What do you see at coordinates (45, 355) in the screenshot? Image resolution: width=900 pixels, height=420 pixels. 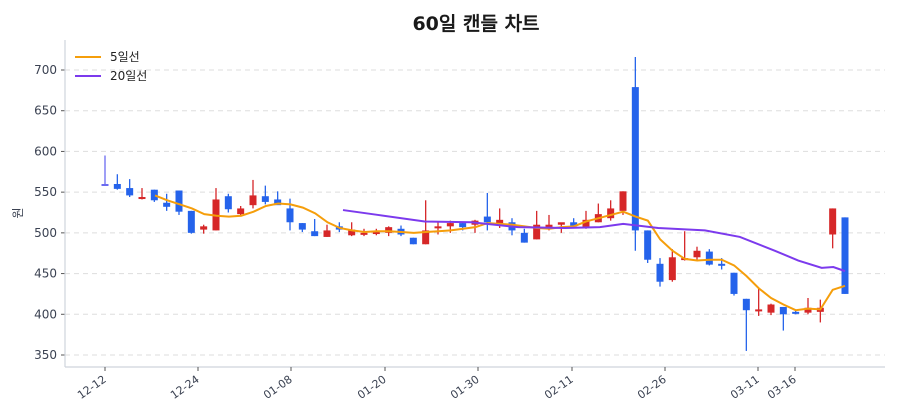 I see `y-tick-label: 350` at bounding box center [45, 355].